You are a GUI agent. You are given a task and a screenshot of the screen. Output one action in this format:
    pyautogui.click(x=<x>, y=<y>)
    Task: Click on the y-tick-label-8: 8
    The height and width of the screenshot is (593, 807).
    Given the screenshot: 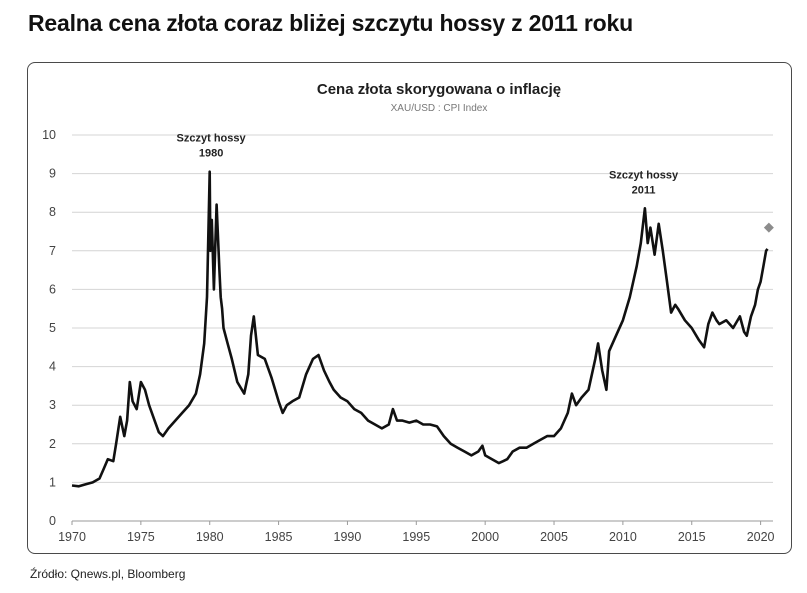 What is the action you would take?
    pyautogui.click(x=52, y=212)
    